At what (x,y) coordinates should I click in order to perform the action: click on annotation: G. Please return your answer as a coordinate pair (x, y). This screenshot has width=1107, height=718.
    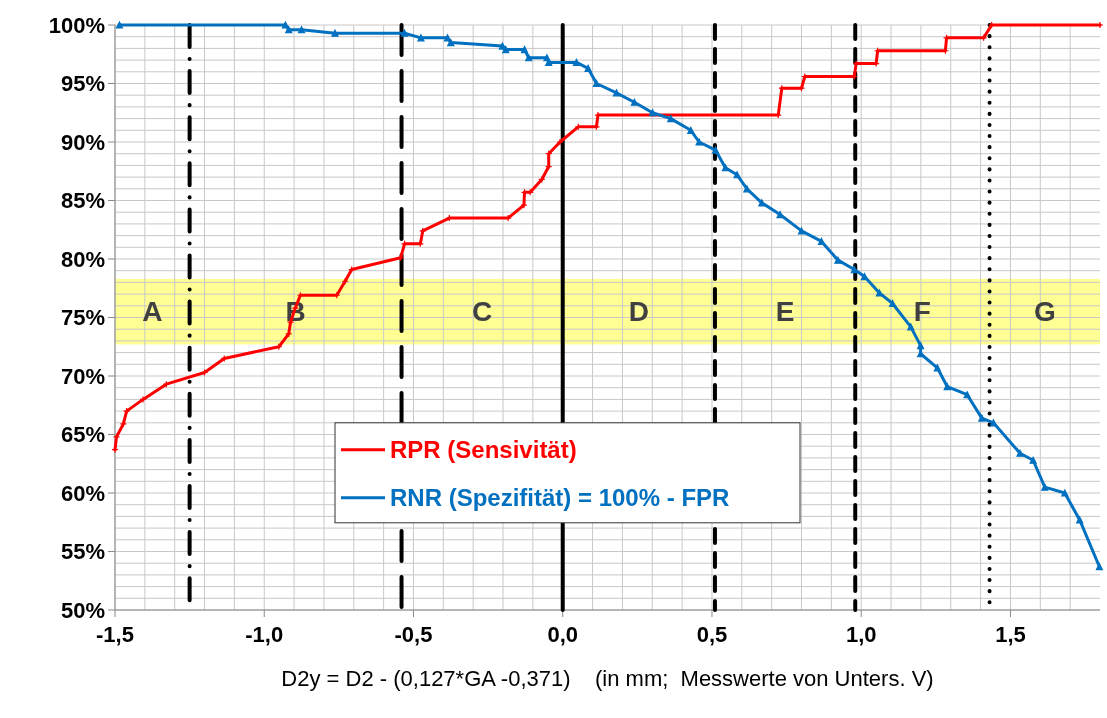
    Looking at the image, I should click on (1044, 312).